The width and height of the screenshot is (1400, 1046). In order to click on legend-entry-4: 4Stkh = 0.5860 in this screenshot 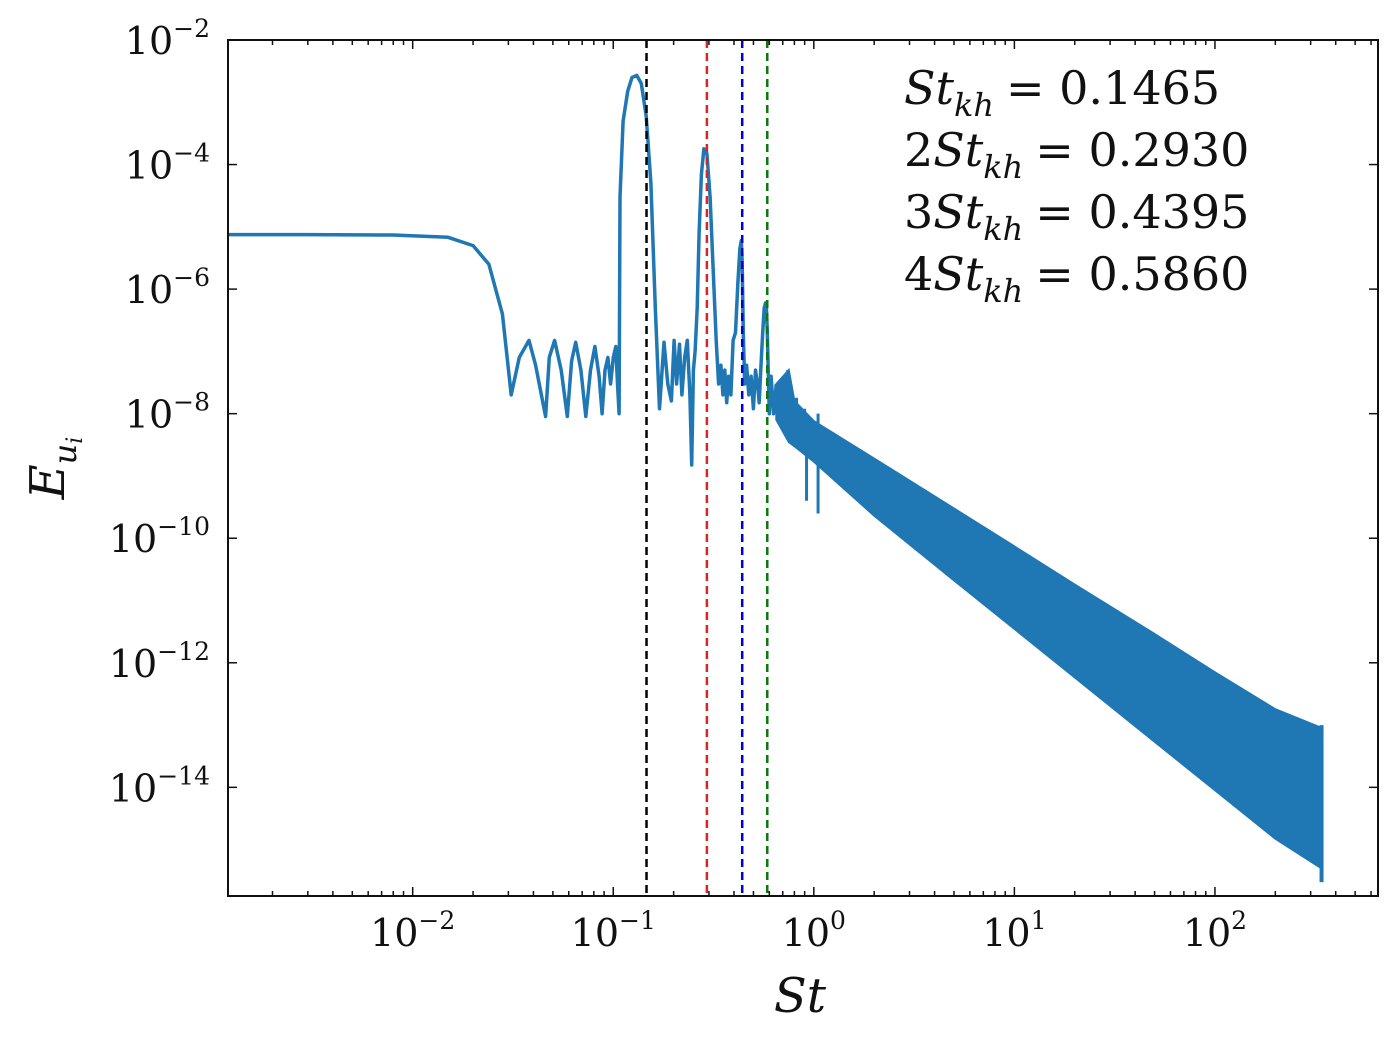, I will do `click(1076, 278)`.